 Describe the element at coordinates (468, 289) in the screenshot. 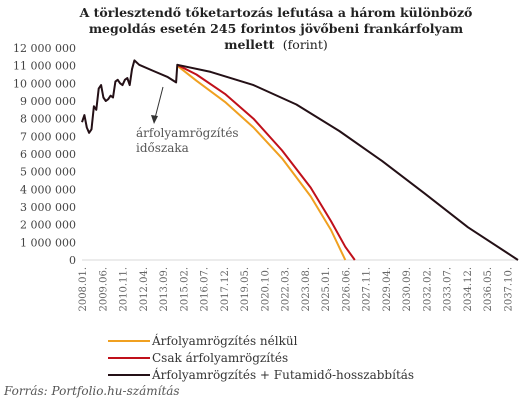

I see `x-tick-label: 2034.12.` at that location.